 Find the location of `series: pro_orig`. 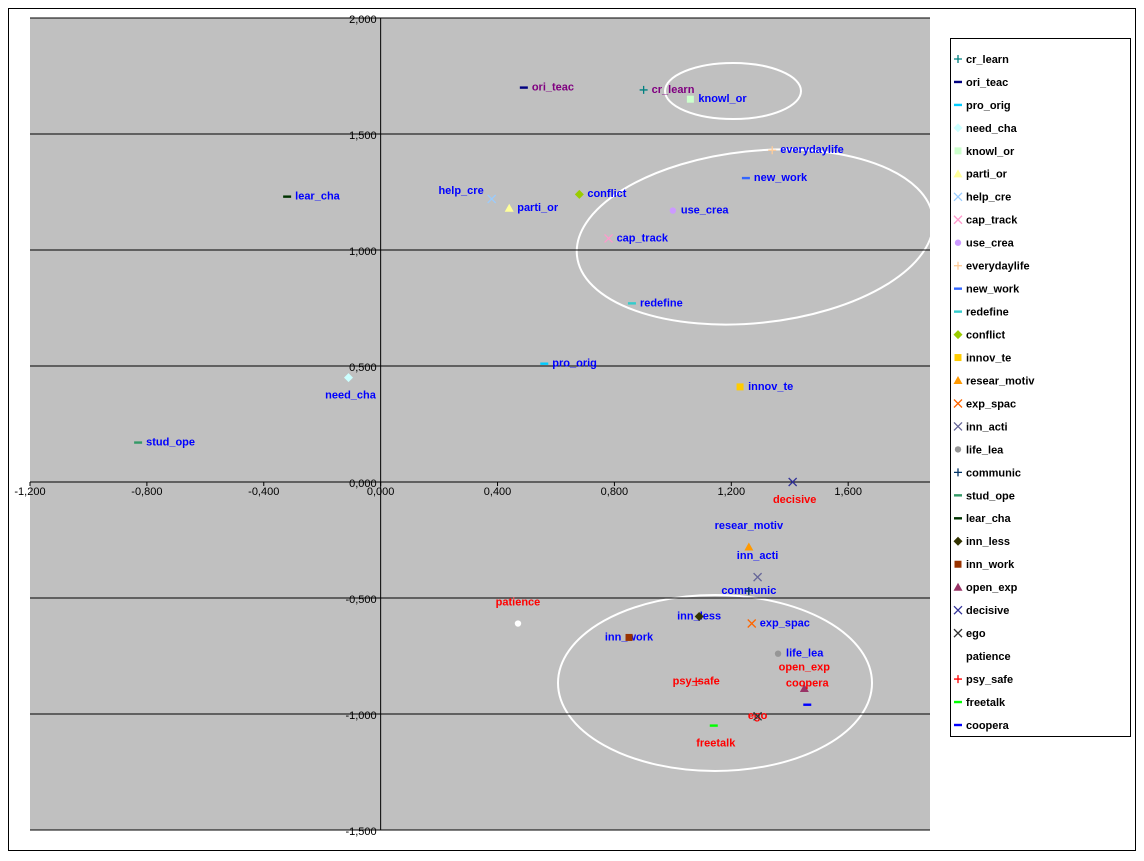

series: pro_orig is located at coordinates (568, 364).